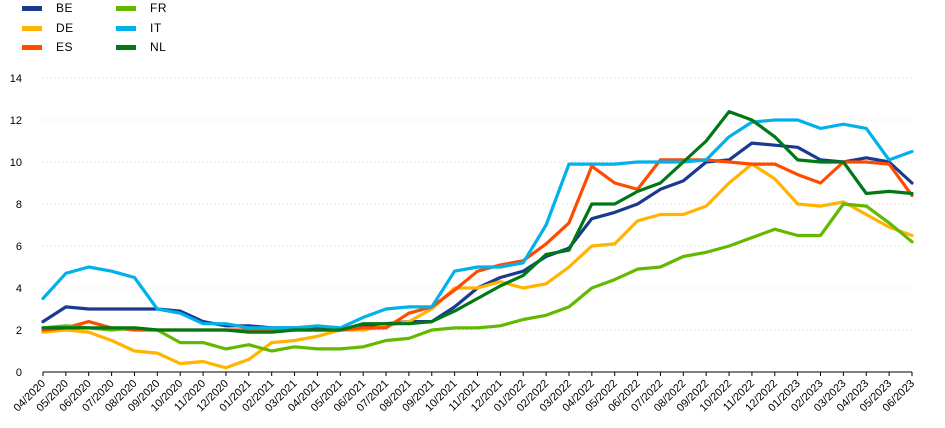 The image size is (945, 428). Describe the element at coordinates (16, 226) in the screenshot. I see `y-axis: 0 2 4 6 8 10 12 14` at that location.